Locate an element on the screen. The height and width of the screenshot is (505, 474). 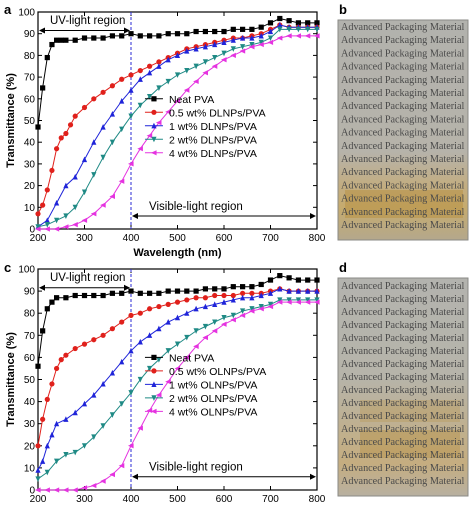
uv-arrowhead-right is located at coordinates (127, 287).